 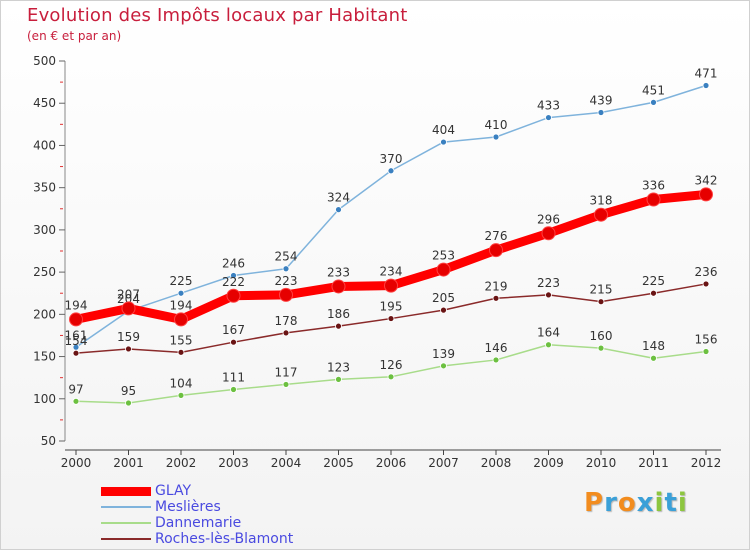 I want to click on data-label-meslieres: 451, so click(x=653, y=90).